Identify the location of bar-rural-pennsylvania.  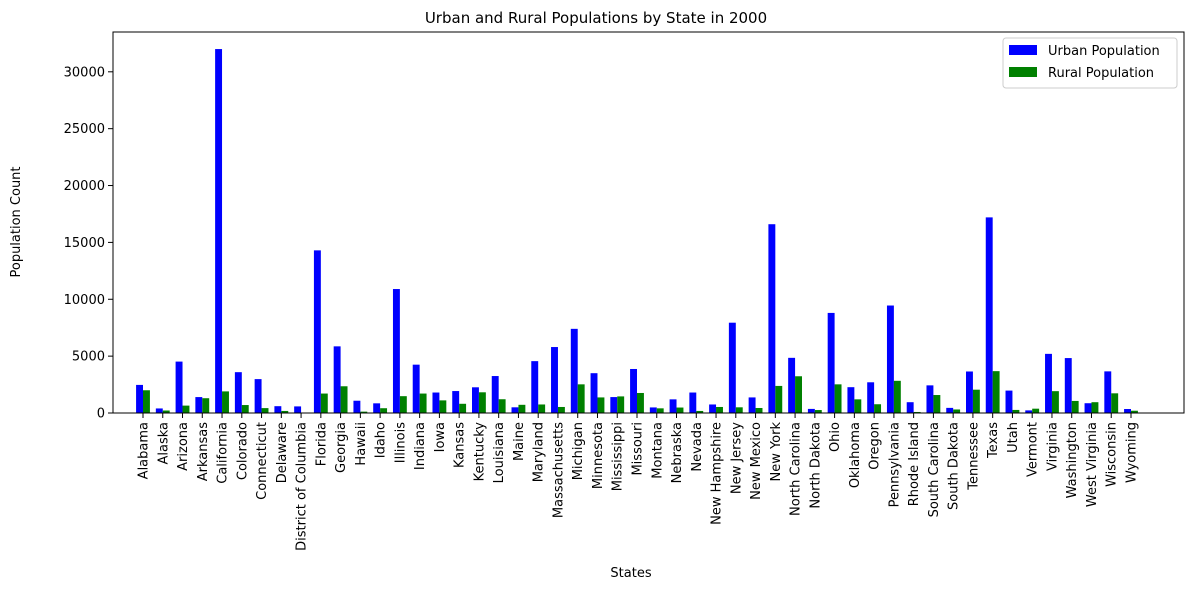
(897, 396).